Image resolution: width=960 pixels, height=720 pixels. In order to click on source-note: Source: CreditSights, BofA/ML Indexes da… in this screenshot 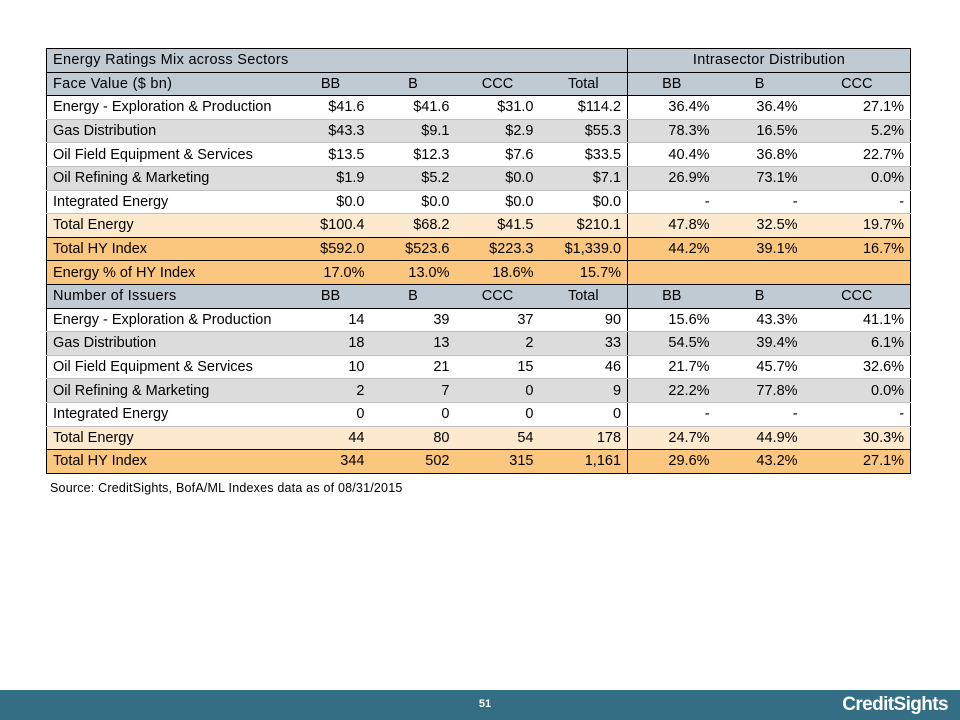, I will do `click(226, 488)`.